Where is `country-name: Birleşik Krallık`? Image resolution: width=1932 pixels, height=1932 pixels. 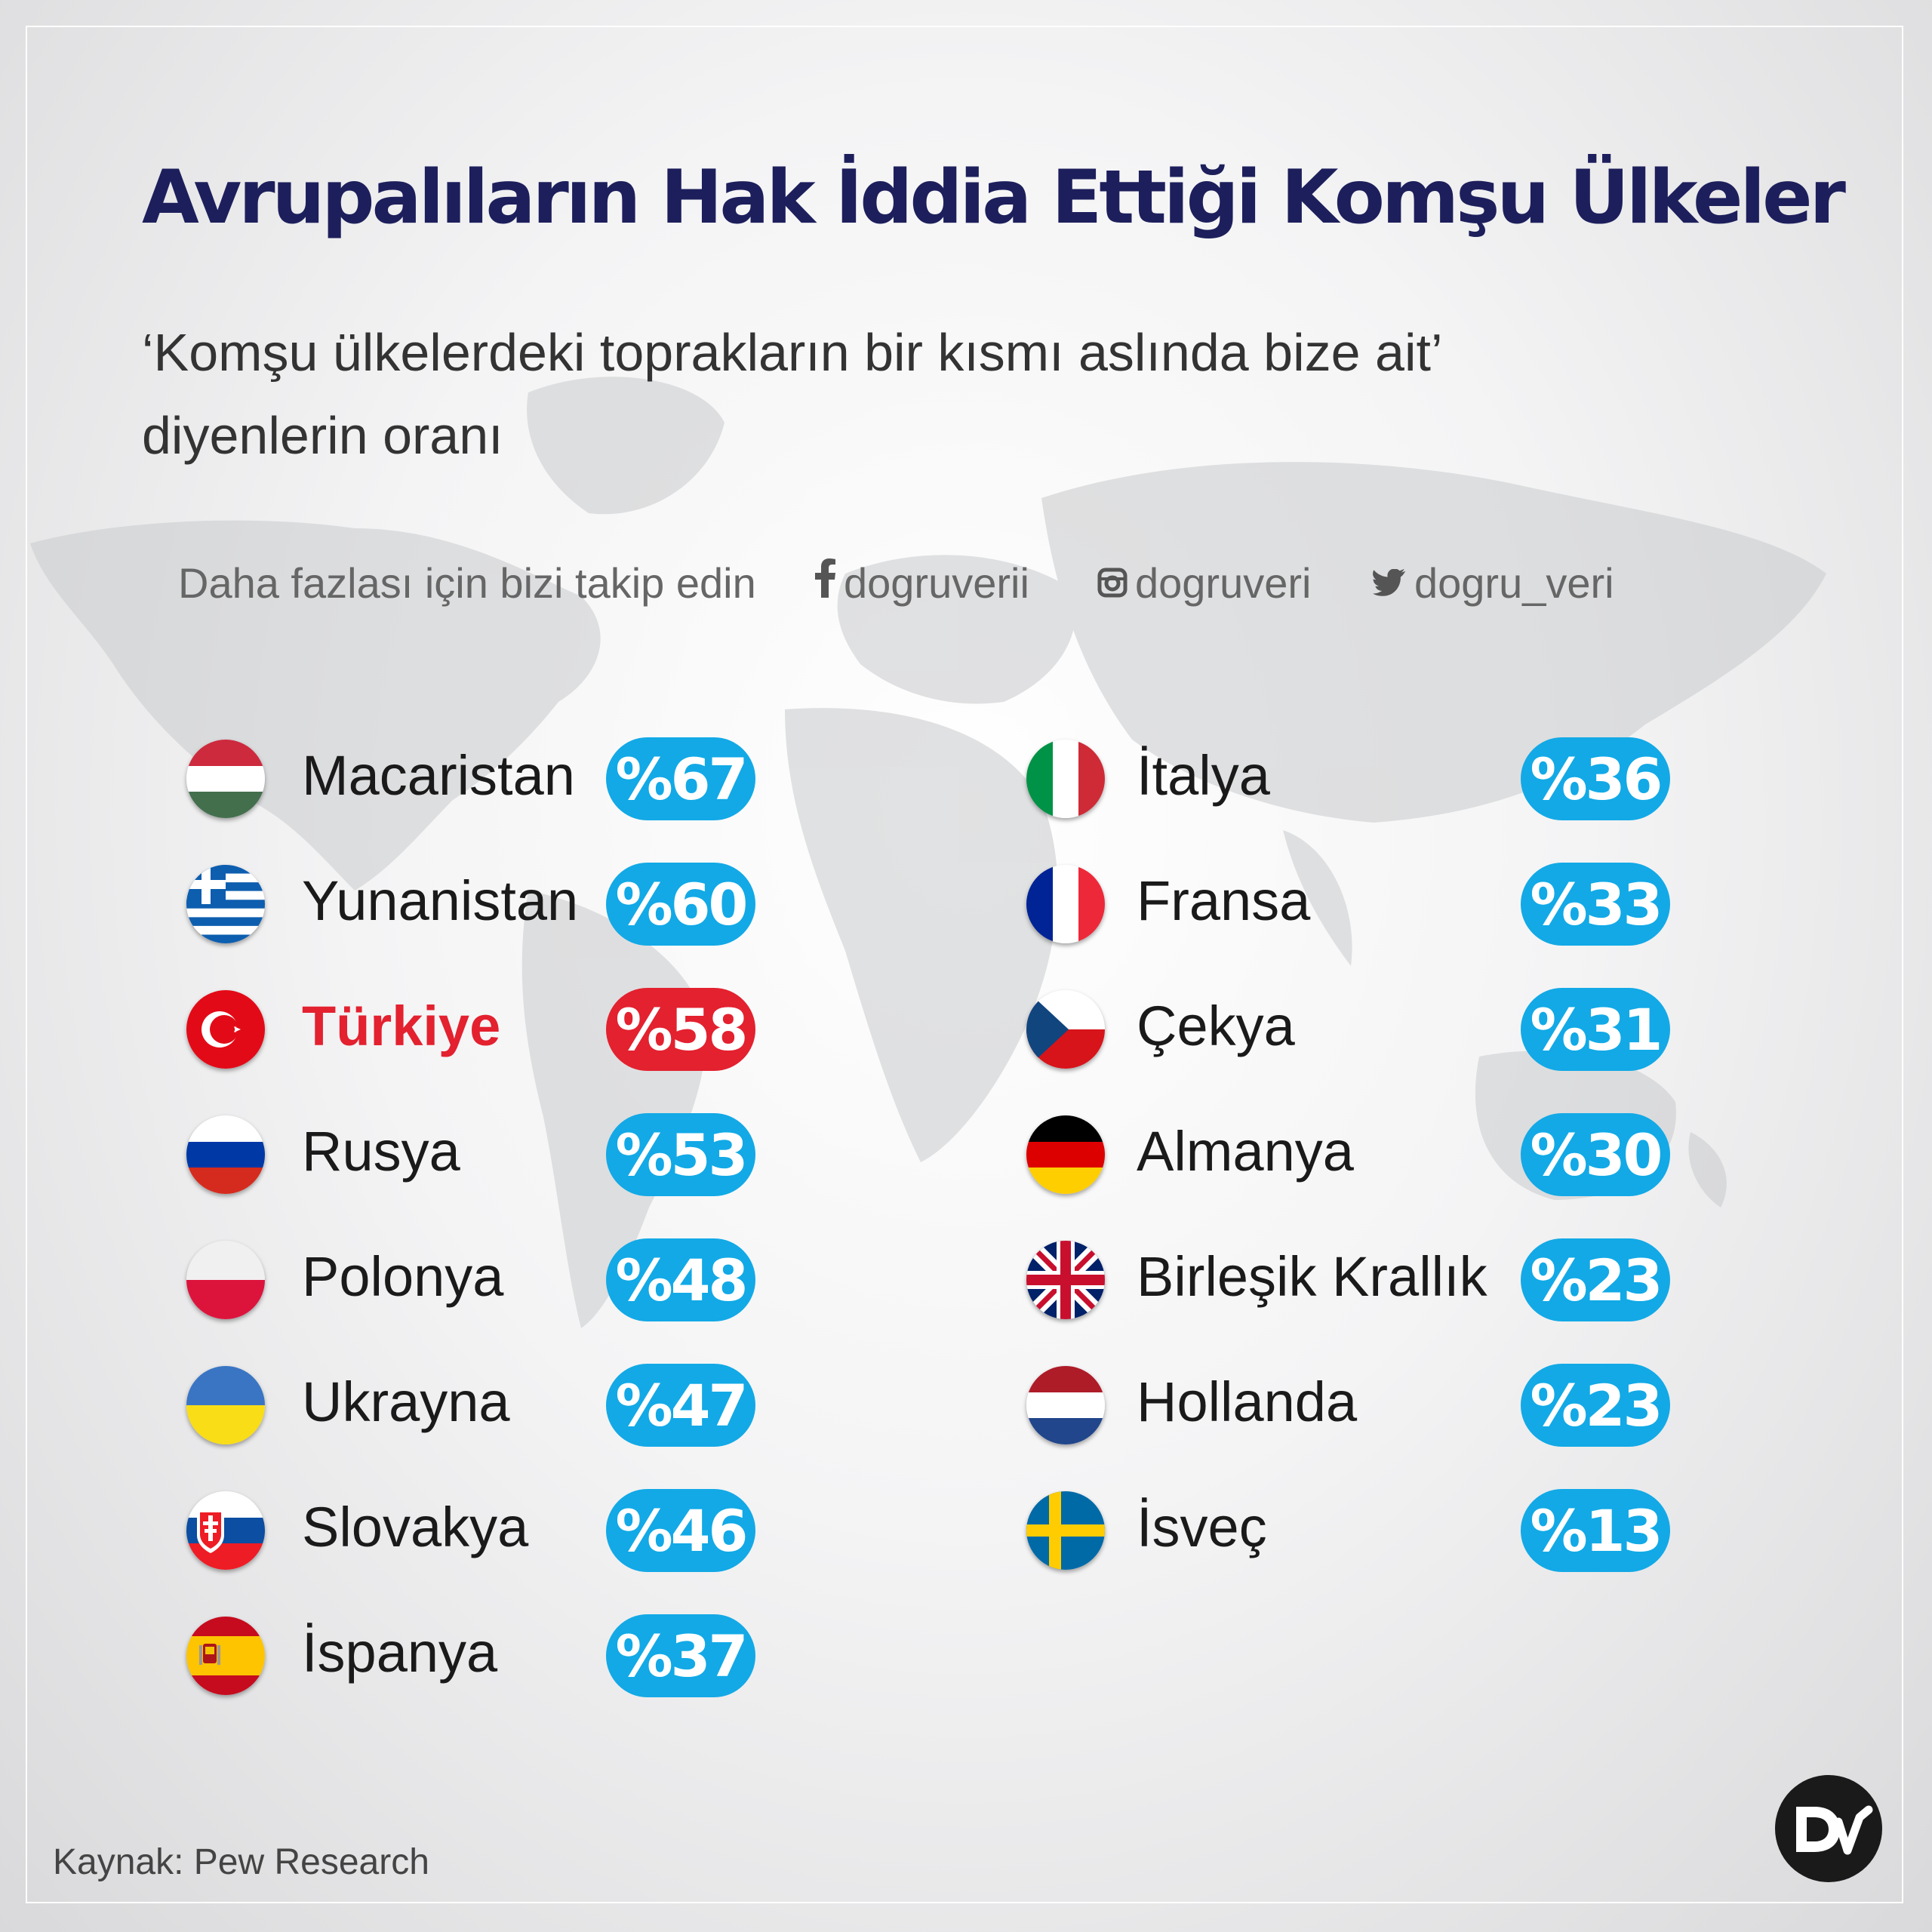
country-name: Birleşik Krallık is located at coordinates (1312, 1276).